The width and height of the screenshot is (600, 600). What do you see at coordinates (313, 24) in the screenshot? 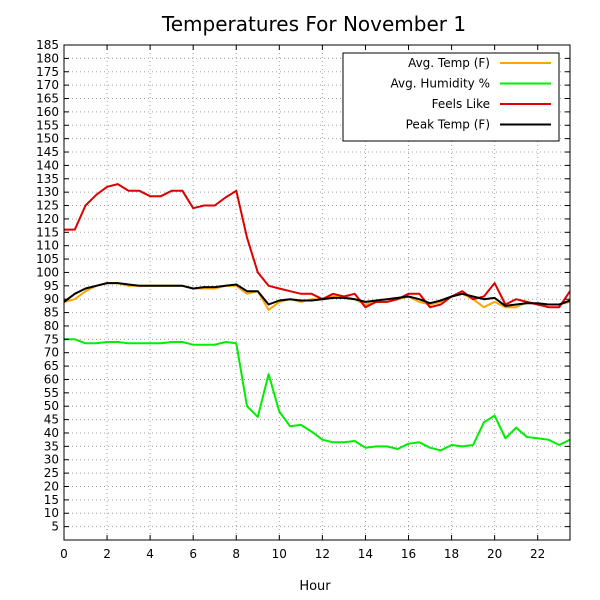
I see `chart-title: Temperatures For November 1` at bounding box center [313, 24].